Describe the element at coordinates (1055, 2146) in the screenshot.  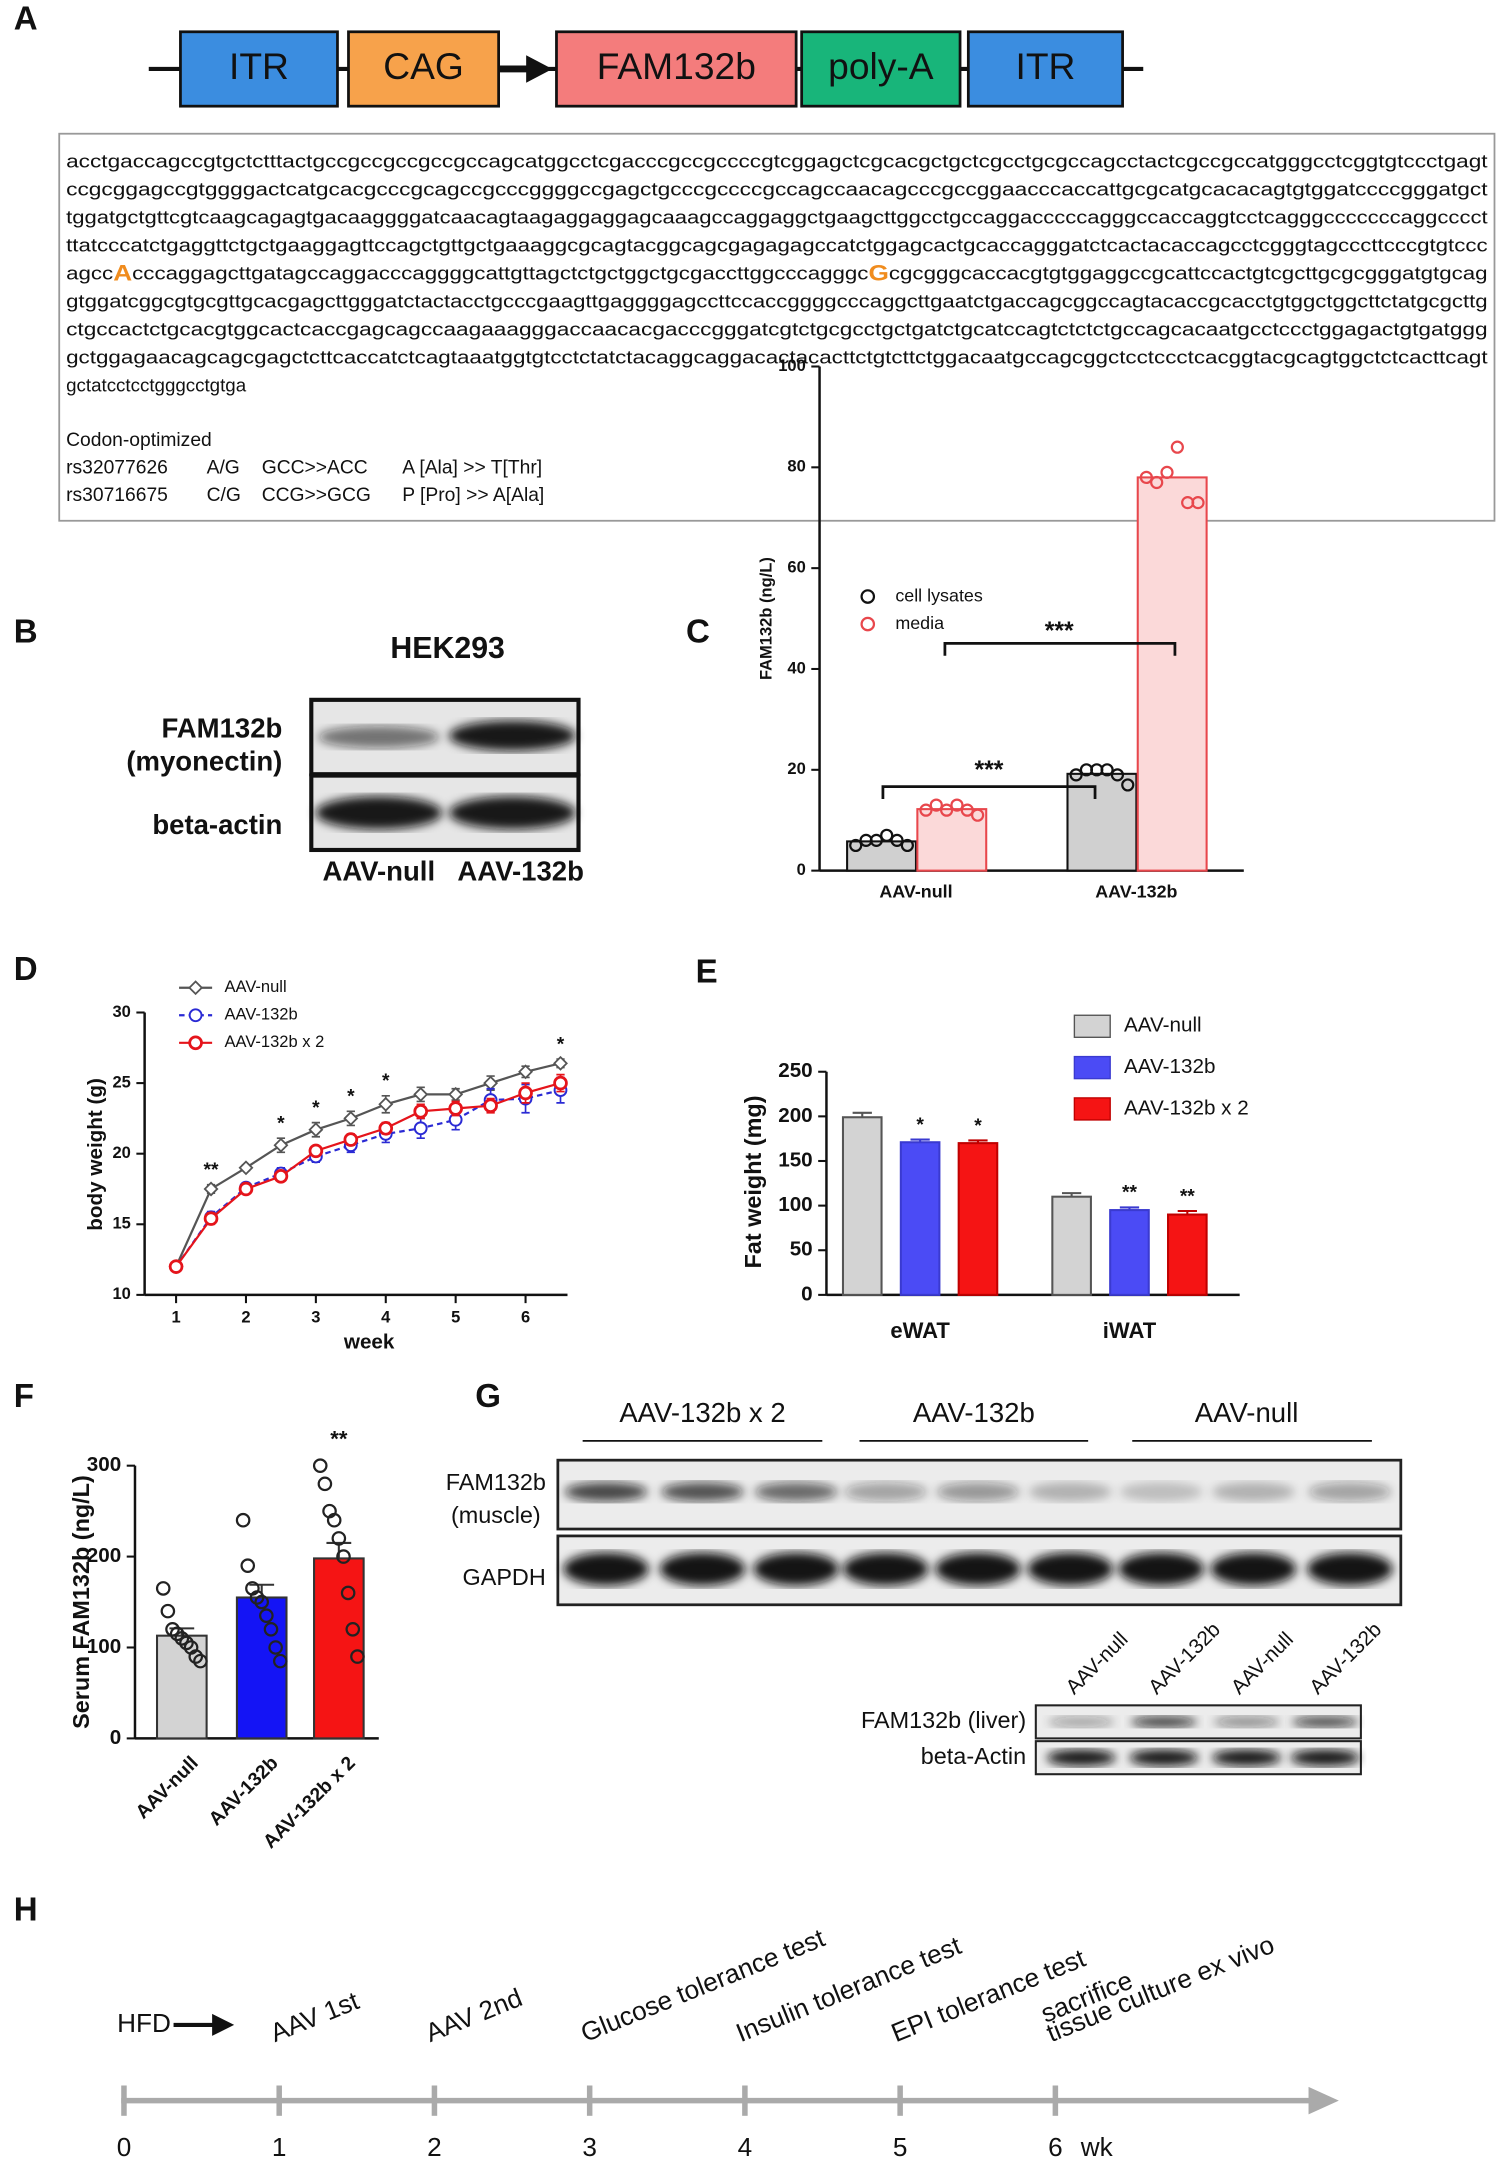
I see `timeline-label: 6` at that location.